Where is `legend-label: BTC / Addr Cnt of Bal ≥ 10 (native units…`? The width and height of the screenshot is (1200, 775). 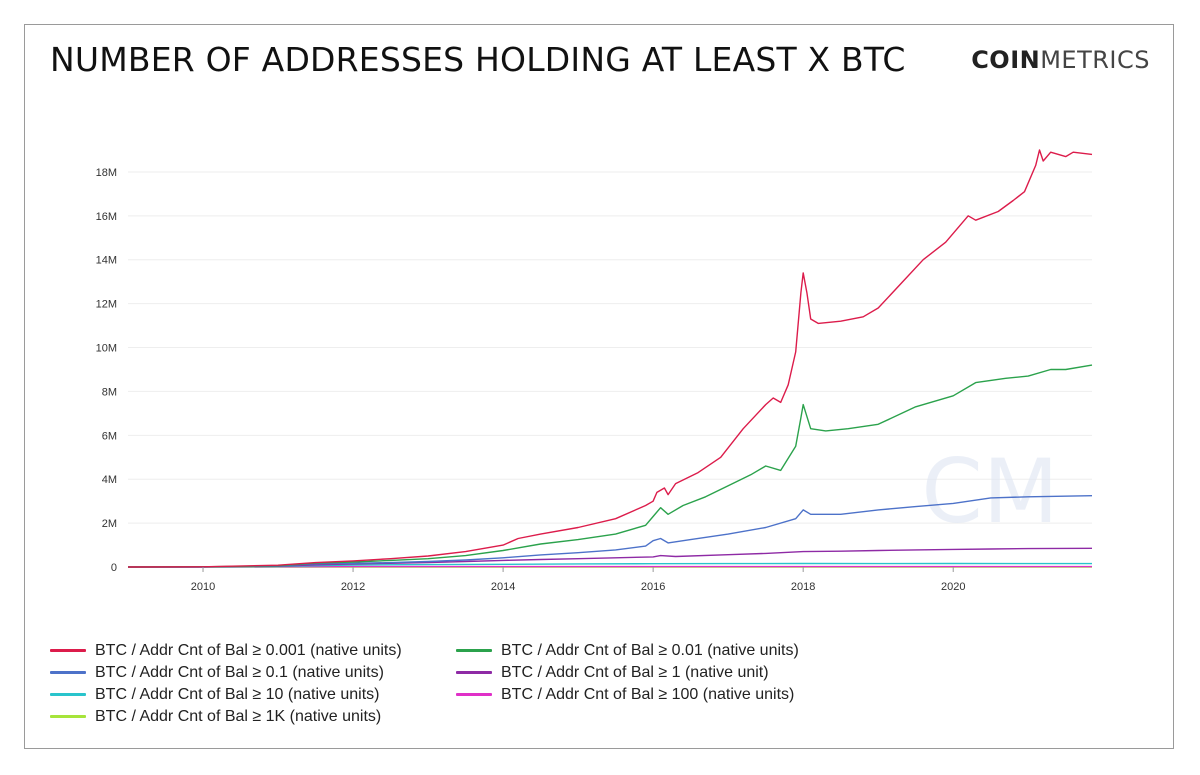 legend-label: BTC / Addr Cnt of Bal ≥ 10 (native units… is located at coordinates (237, 694).